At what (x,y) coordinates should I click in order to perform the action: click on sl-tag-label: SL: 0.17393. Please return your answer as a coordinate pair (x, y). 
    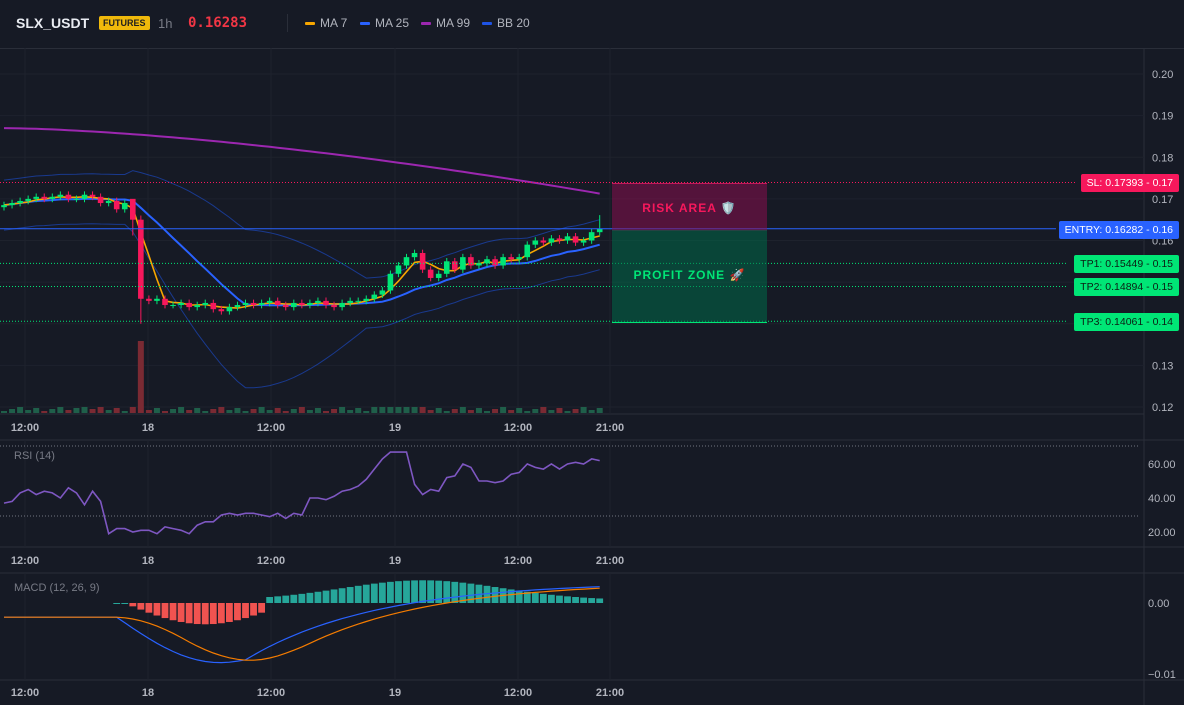
    Looking at the image, I should click on (1115, 183).